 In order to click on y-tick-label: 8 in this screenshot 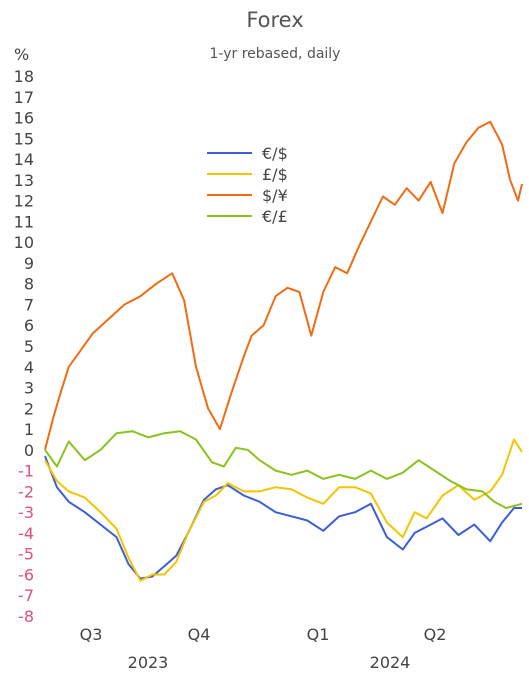, I will do `click(29, 284)`.